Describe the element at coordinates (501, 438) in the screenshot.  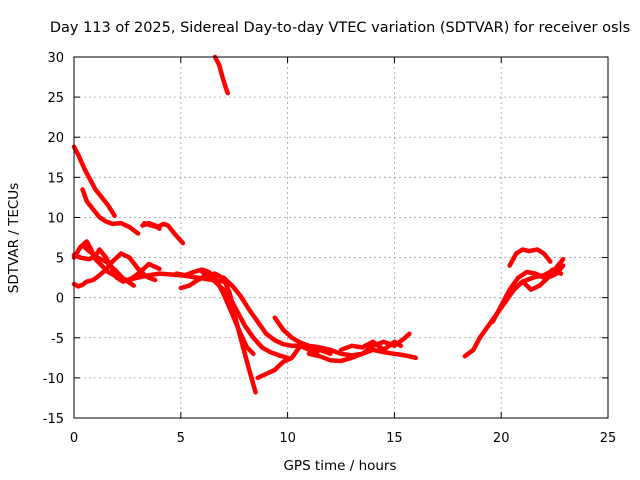
I see `x-tick-label: 20` at that location.